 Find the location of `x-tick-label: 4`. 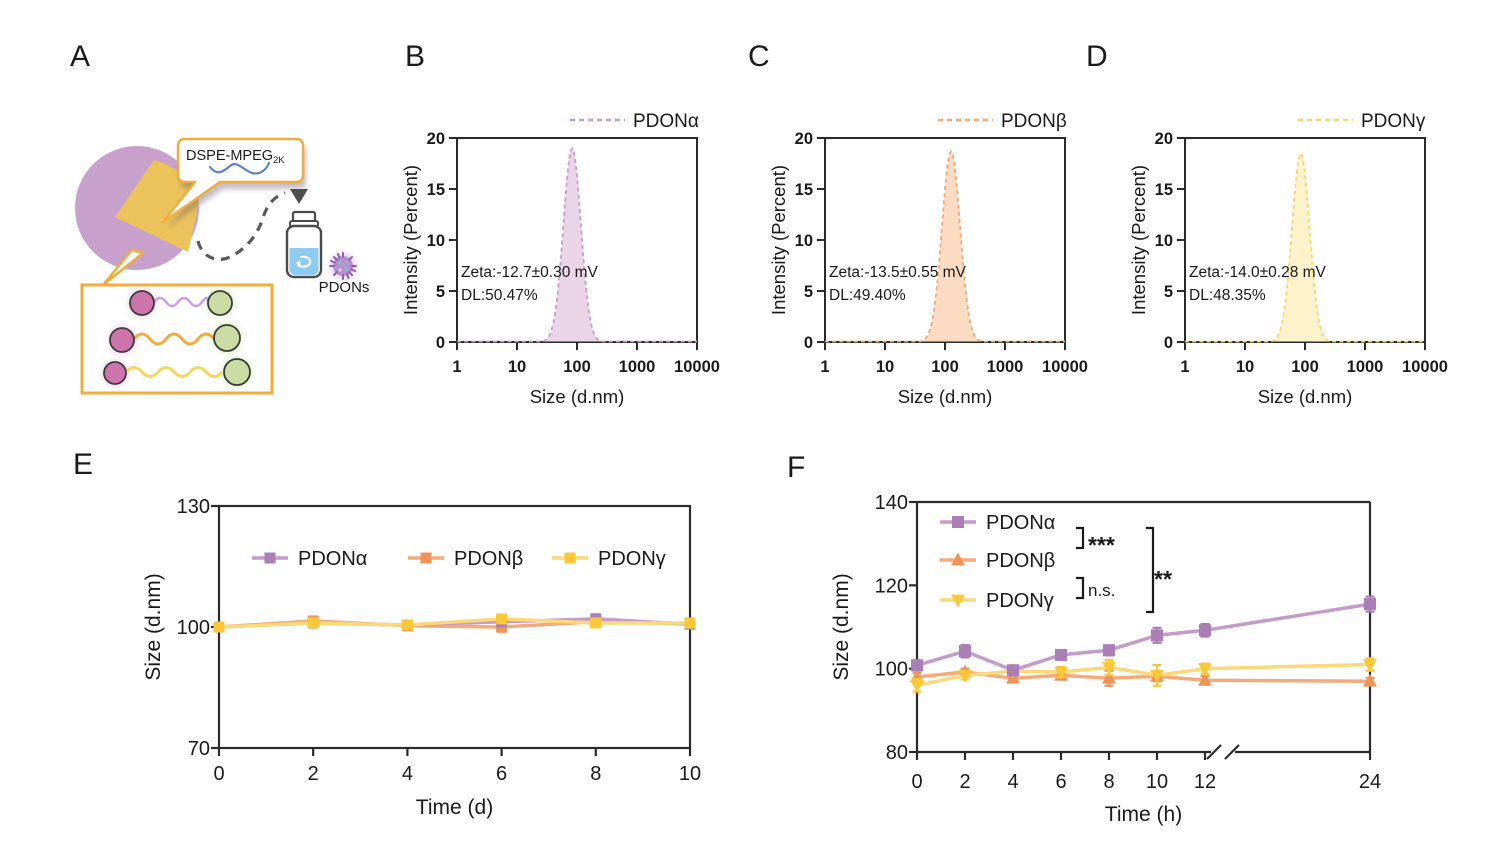

x-tick-label: 4 is located at coordinates (407, 774).